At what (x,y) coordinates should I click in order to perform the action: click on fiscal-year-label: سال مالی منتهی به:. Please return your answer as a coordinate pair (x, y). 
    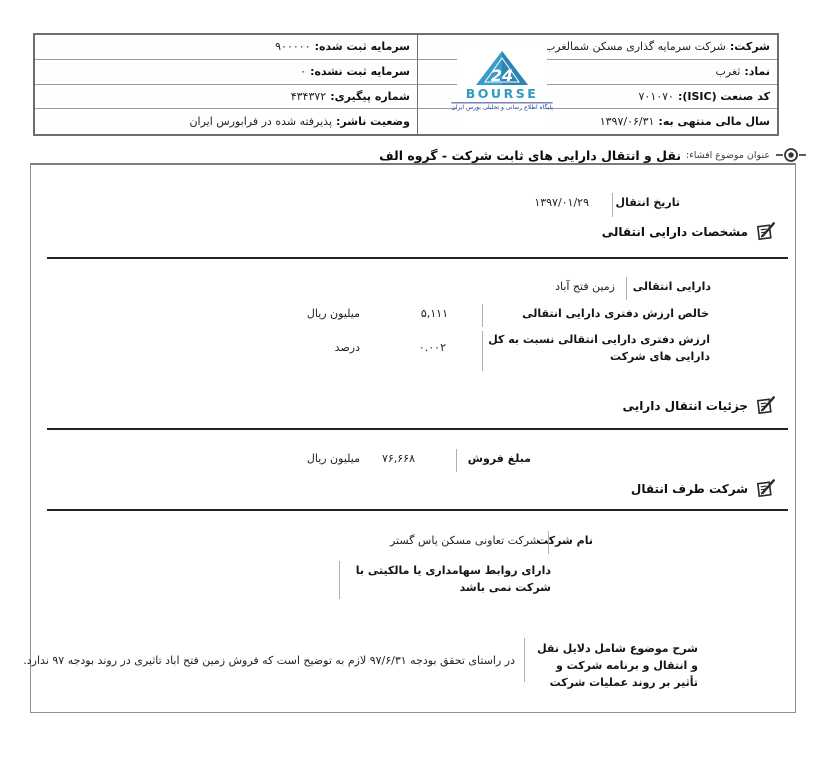
    Looking at the image, I should click on (714, 122).